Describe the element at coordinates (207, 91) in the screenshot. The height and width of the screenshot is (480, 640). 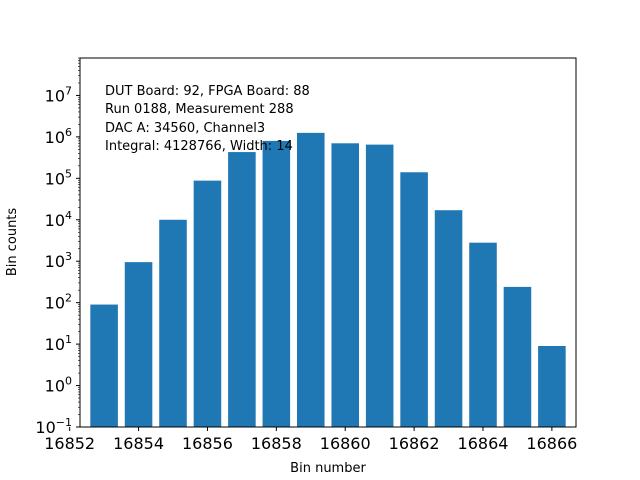
I see `annotation-line-1: DUT Board: 92, FPGA Board: 88` at that location.